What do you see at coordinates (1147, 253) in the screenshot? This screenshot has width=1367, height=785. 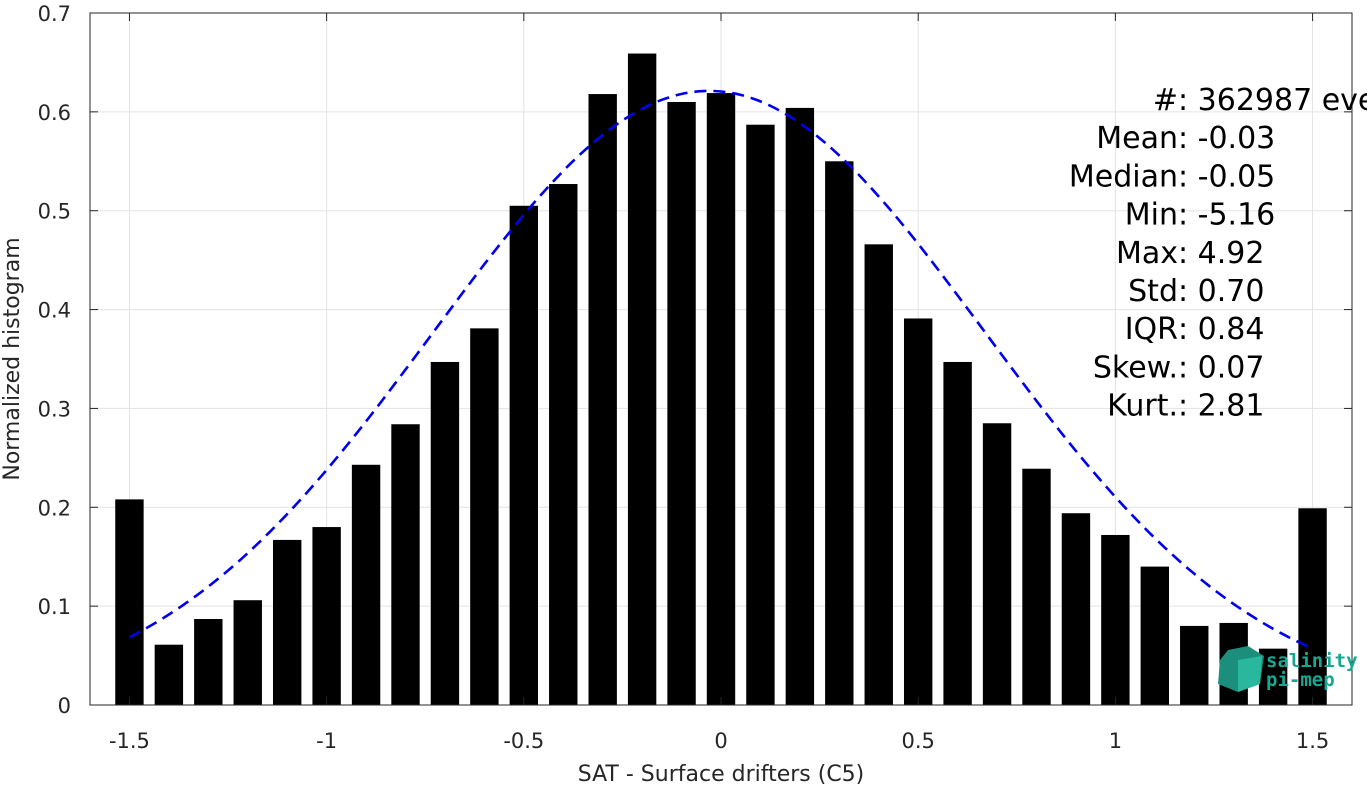 I see `stat-label: Max` at bounding box center [1147, 253].